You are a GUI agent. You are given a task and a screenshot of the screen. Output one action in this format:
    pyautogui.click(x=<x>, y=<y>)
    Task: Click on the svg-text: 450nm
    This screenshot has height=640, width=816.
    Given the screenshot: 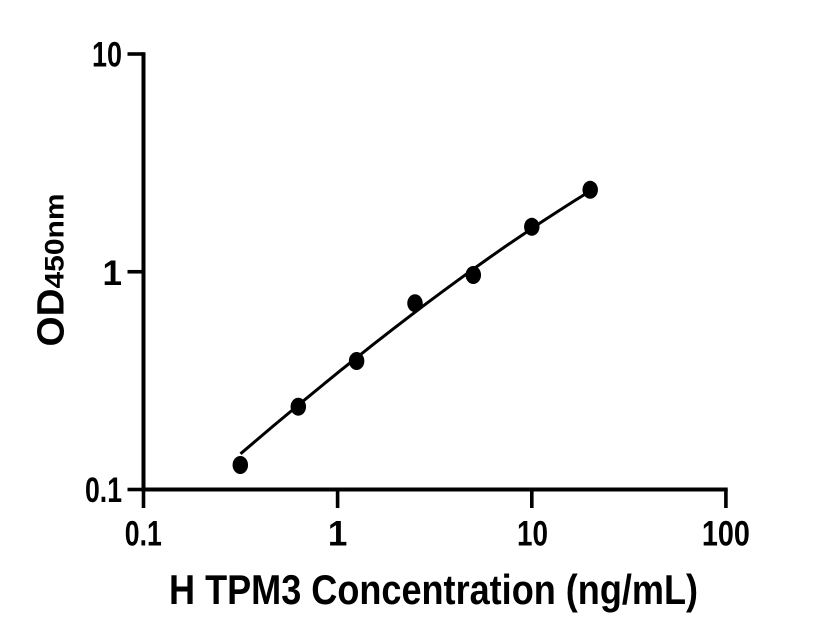 What is the action you would take?
    pyautogui.click(x=54, y=241)
    